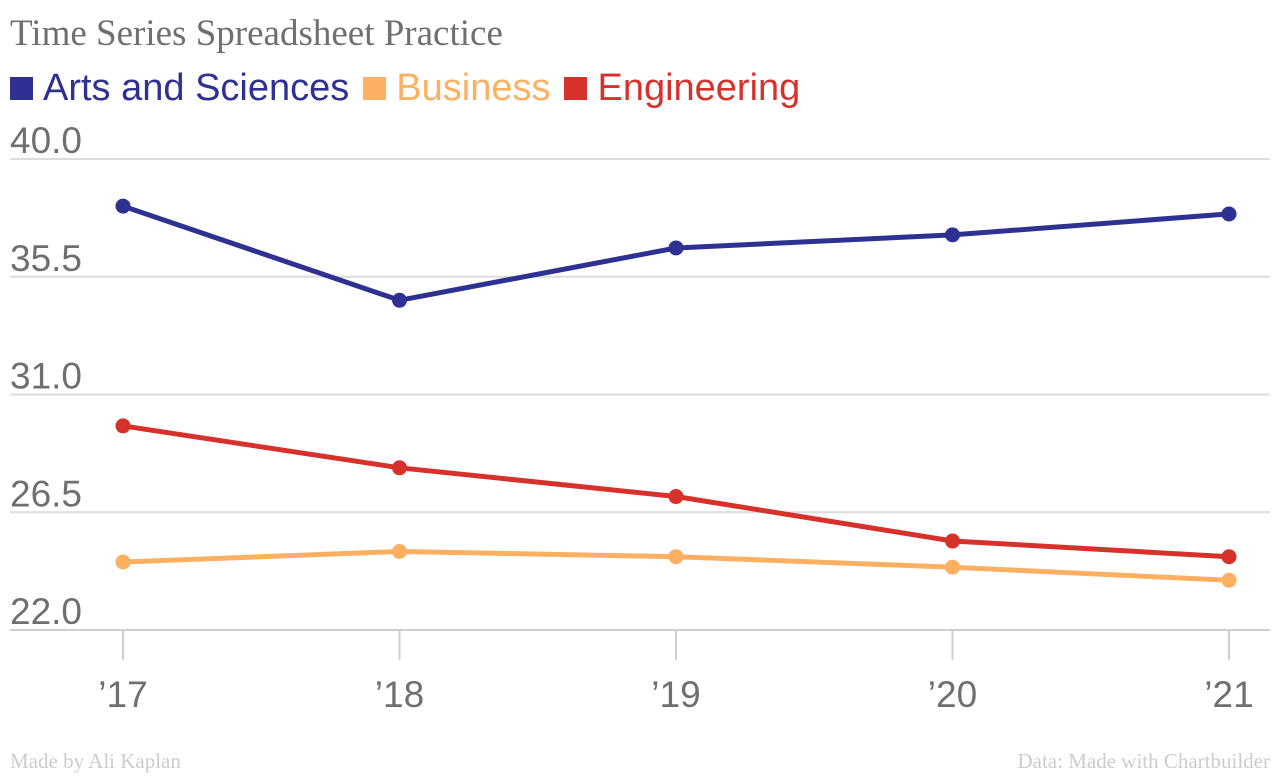 The width and height of the screenshot is (1280, 776). I want to click on legend: Arts and Sciences Business Engineering, so click(412, 88).